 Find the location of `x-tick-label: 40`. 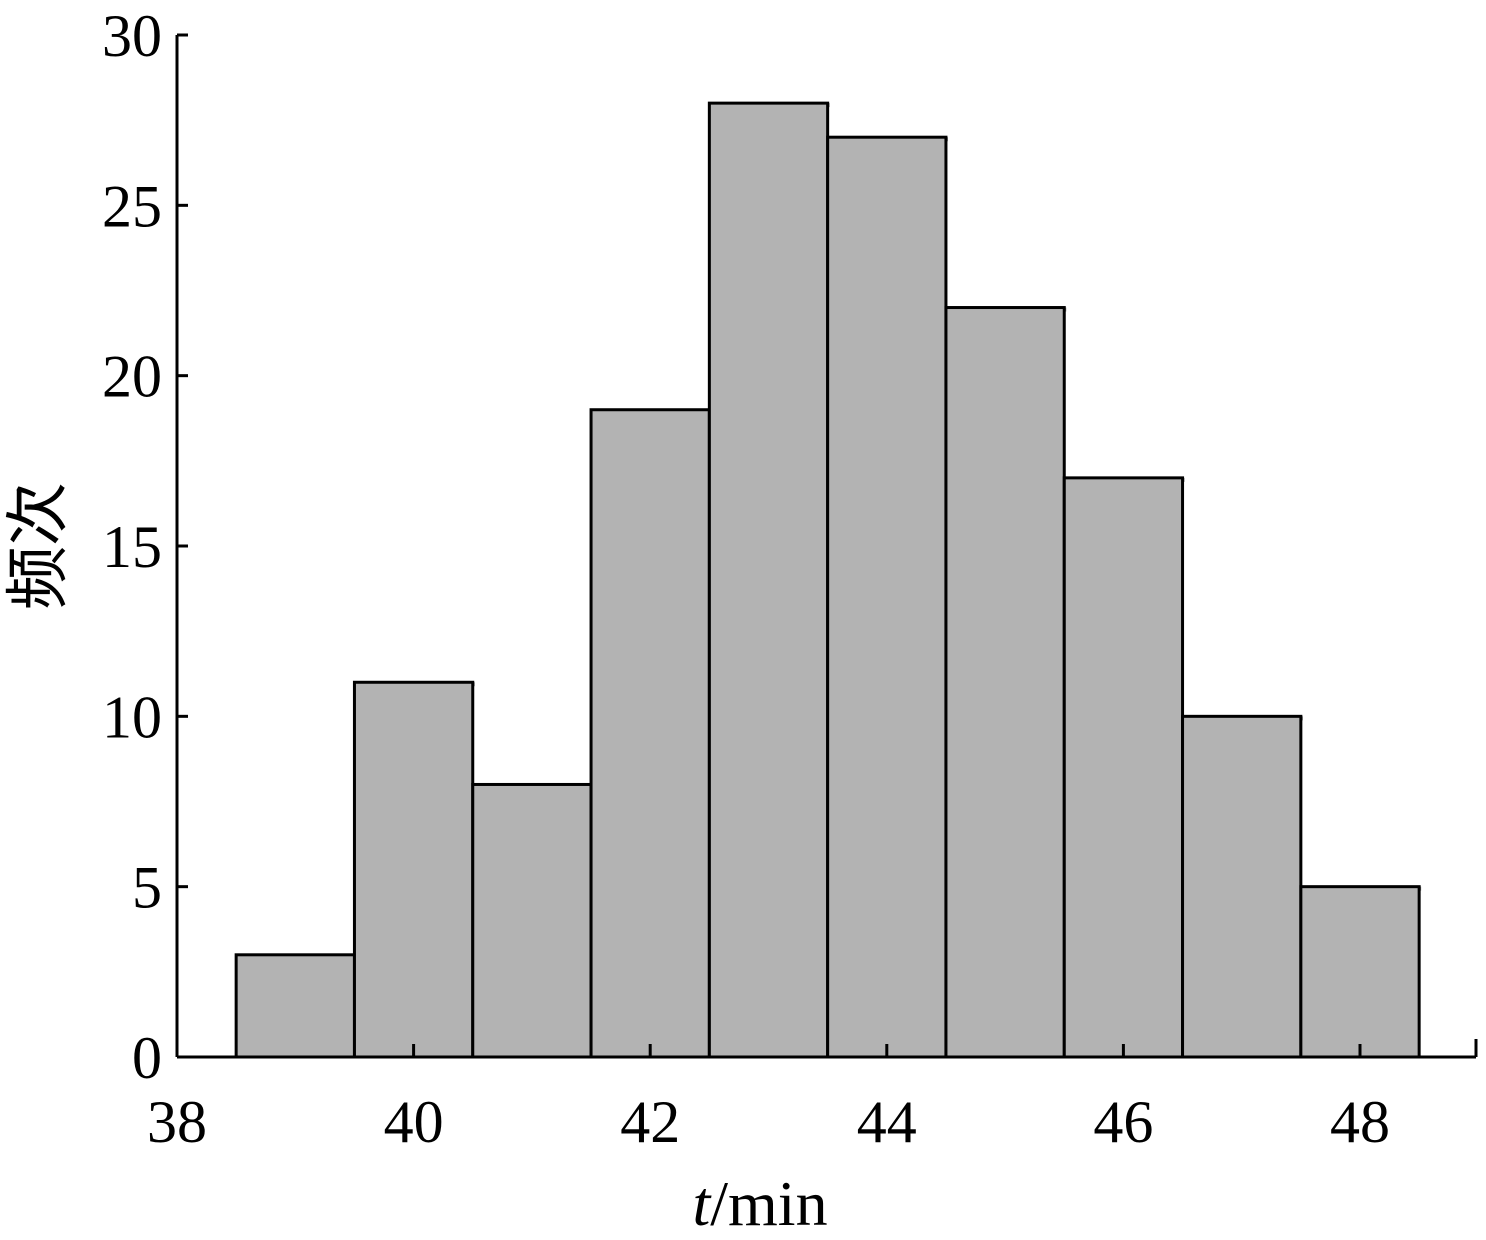

x-tick-label: 40 is located at coordinates (414, 1122).